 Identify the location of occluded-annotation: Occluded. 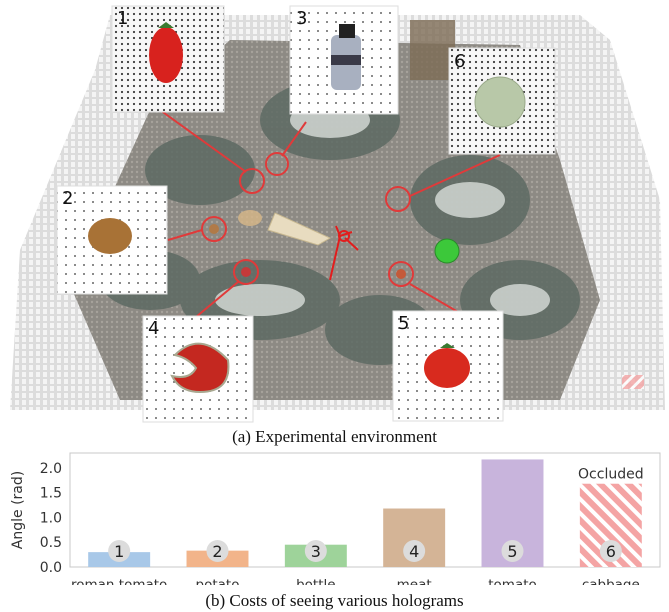
(611, 475).